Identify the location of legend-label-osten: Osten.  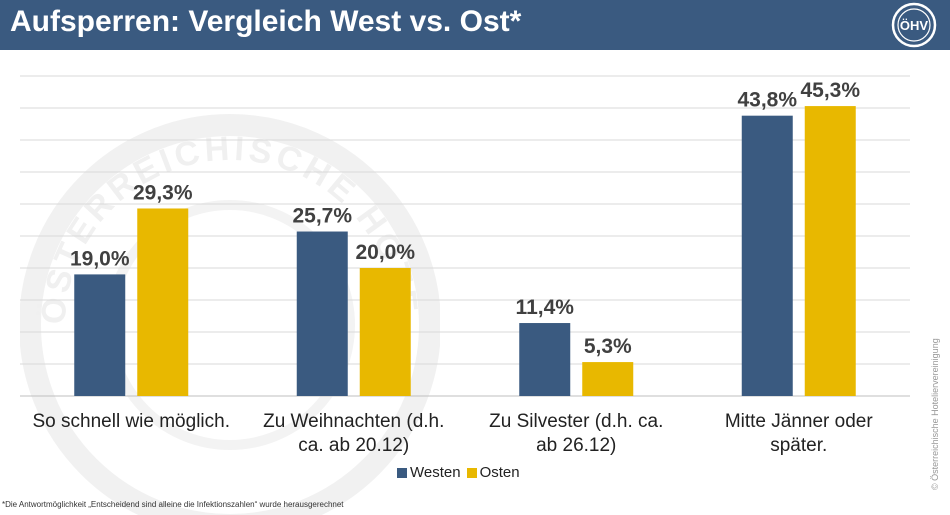
(499, 472).